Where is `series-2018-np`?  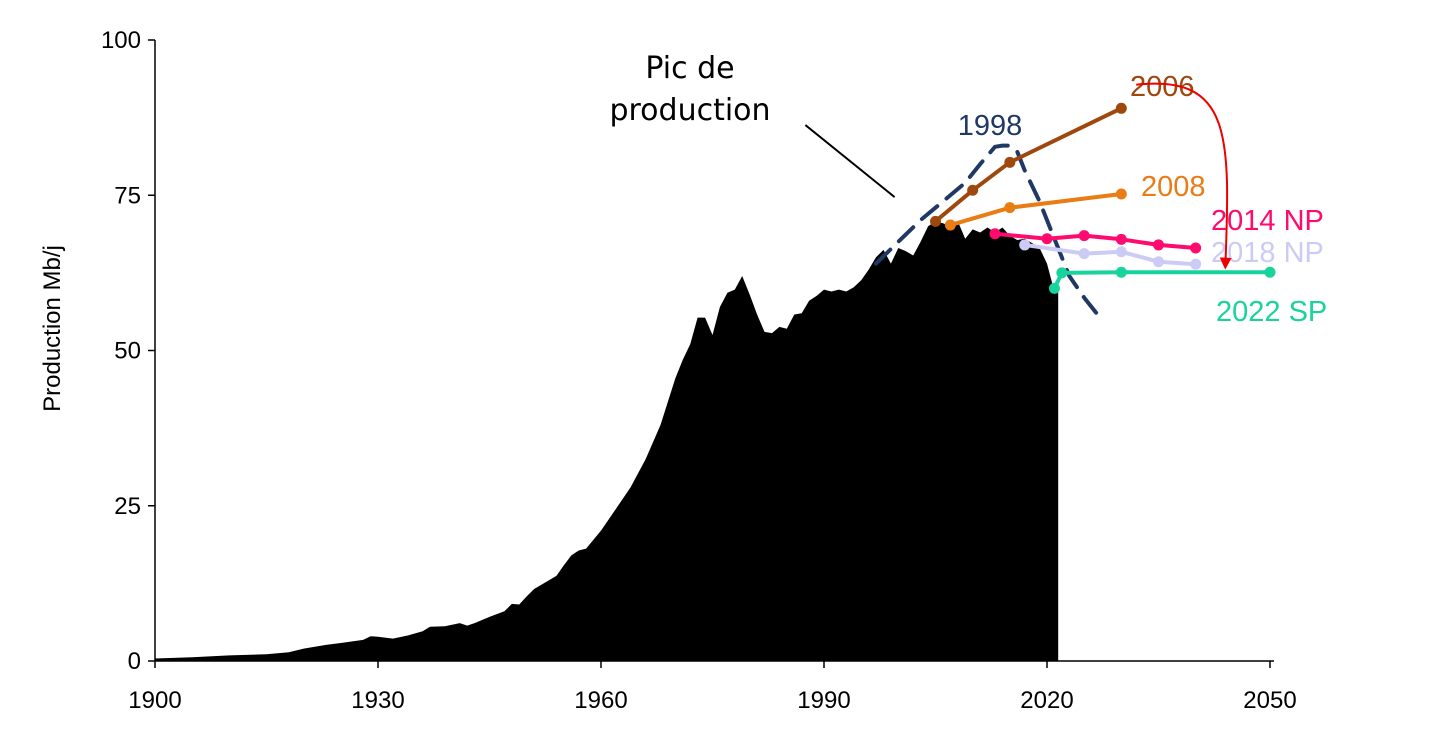 series-2018-np is located at coordinates (1110, 254).